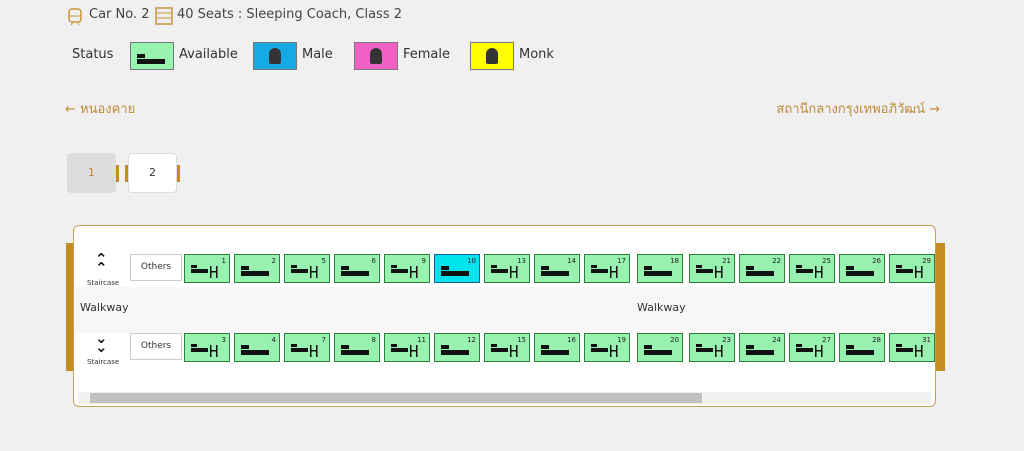 The image size is (1024, 451). Describe the element at coordinates (156, 267) in the screenshot. I see `others-box: Others` at that location.